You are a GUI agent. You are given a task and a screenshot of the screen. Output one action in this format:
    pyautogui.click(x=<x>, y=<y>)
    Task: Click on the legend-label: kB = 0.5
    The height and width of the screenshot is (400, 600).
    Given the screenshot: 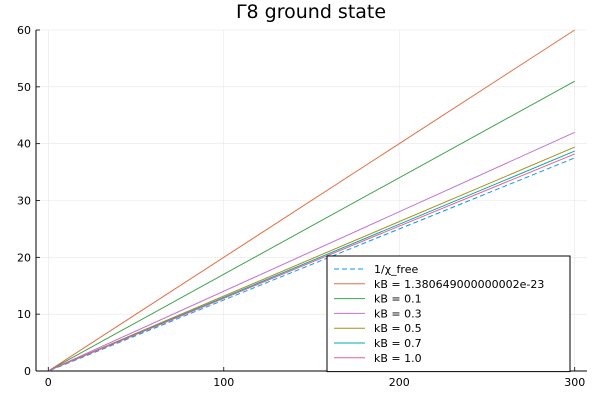 What is the action you would take?
    pyautogui.click(x=398, y=328)
    